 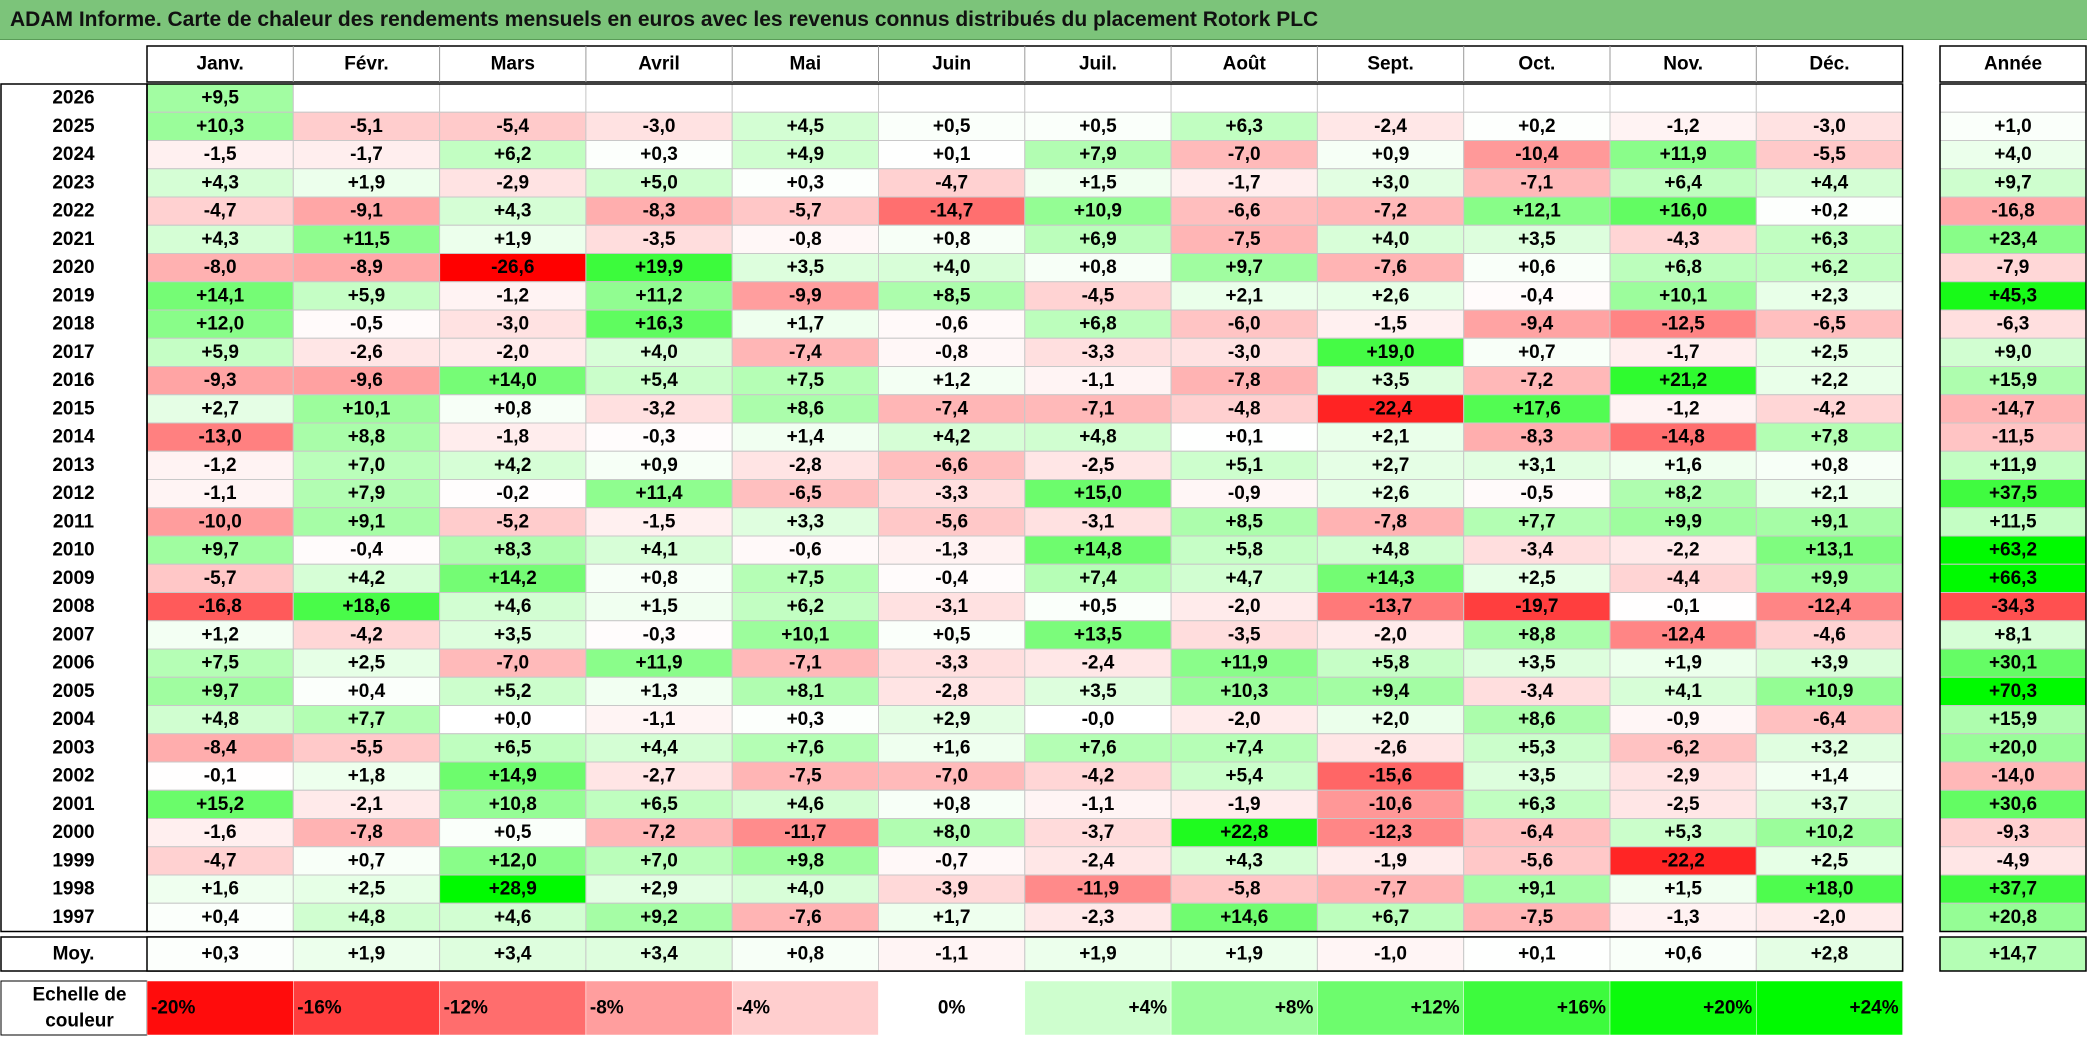 What do you see at coordinates (2013, 917) in the screenshot?
I see `annual-value: +20,8` at bounding box center [2013, 917].